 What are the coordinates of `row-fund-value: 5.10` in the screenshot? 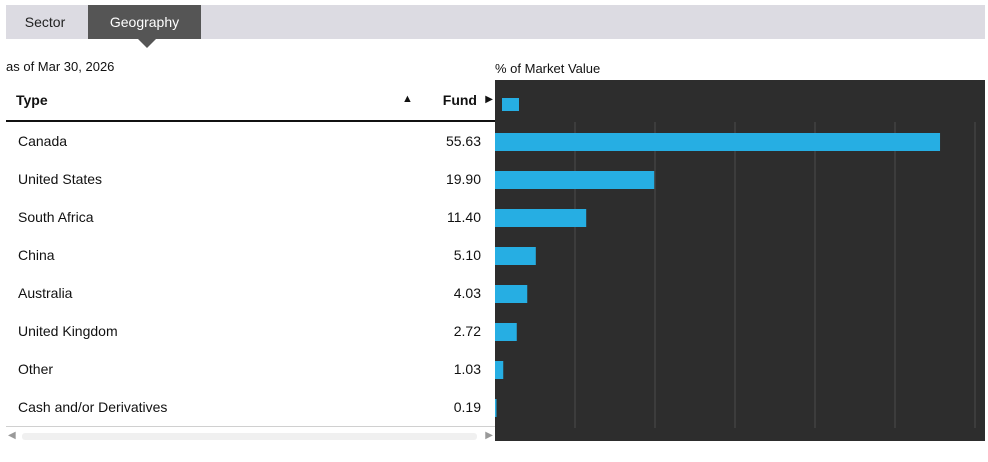 It's located at (467, 255).